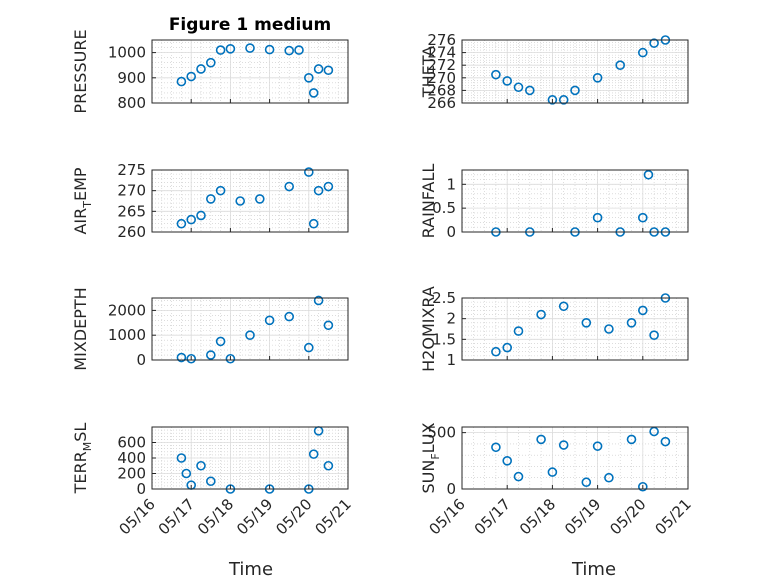  Describe the element at coordinates (441, 65) in the screenshot. I see `y-tick-label: 272` at that location.